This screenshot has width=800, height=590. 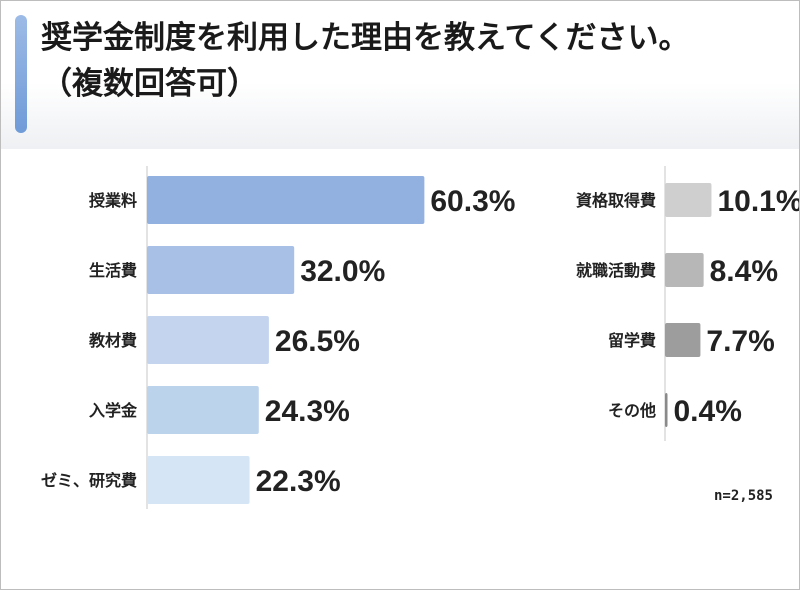 I want to click on value-label: 26.5%, so click(x=317, y=341).